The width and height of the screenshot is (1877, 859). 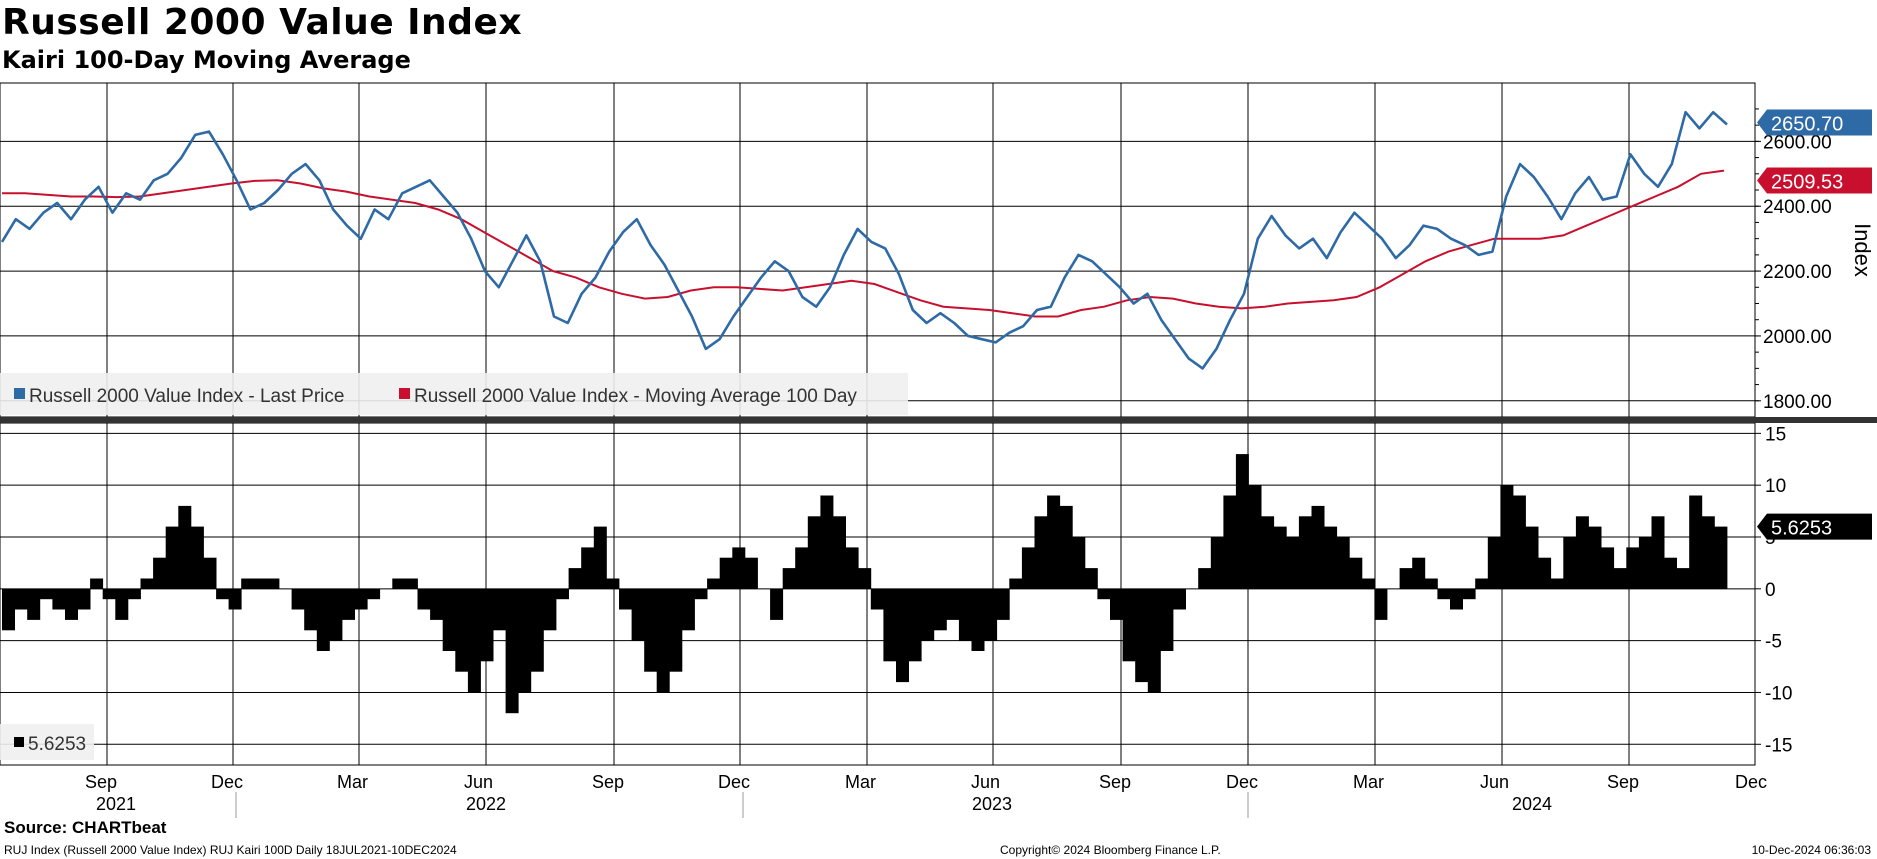 What do you see at coordinates (206, 60) in the screenshot?
I see `chart-subtitle: Kairi 100-Day Moving Average` at bounding box center [206, 60].